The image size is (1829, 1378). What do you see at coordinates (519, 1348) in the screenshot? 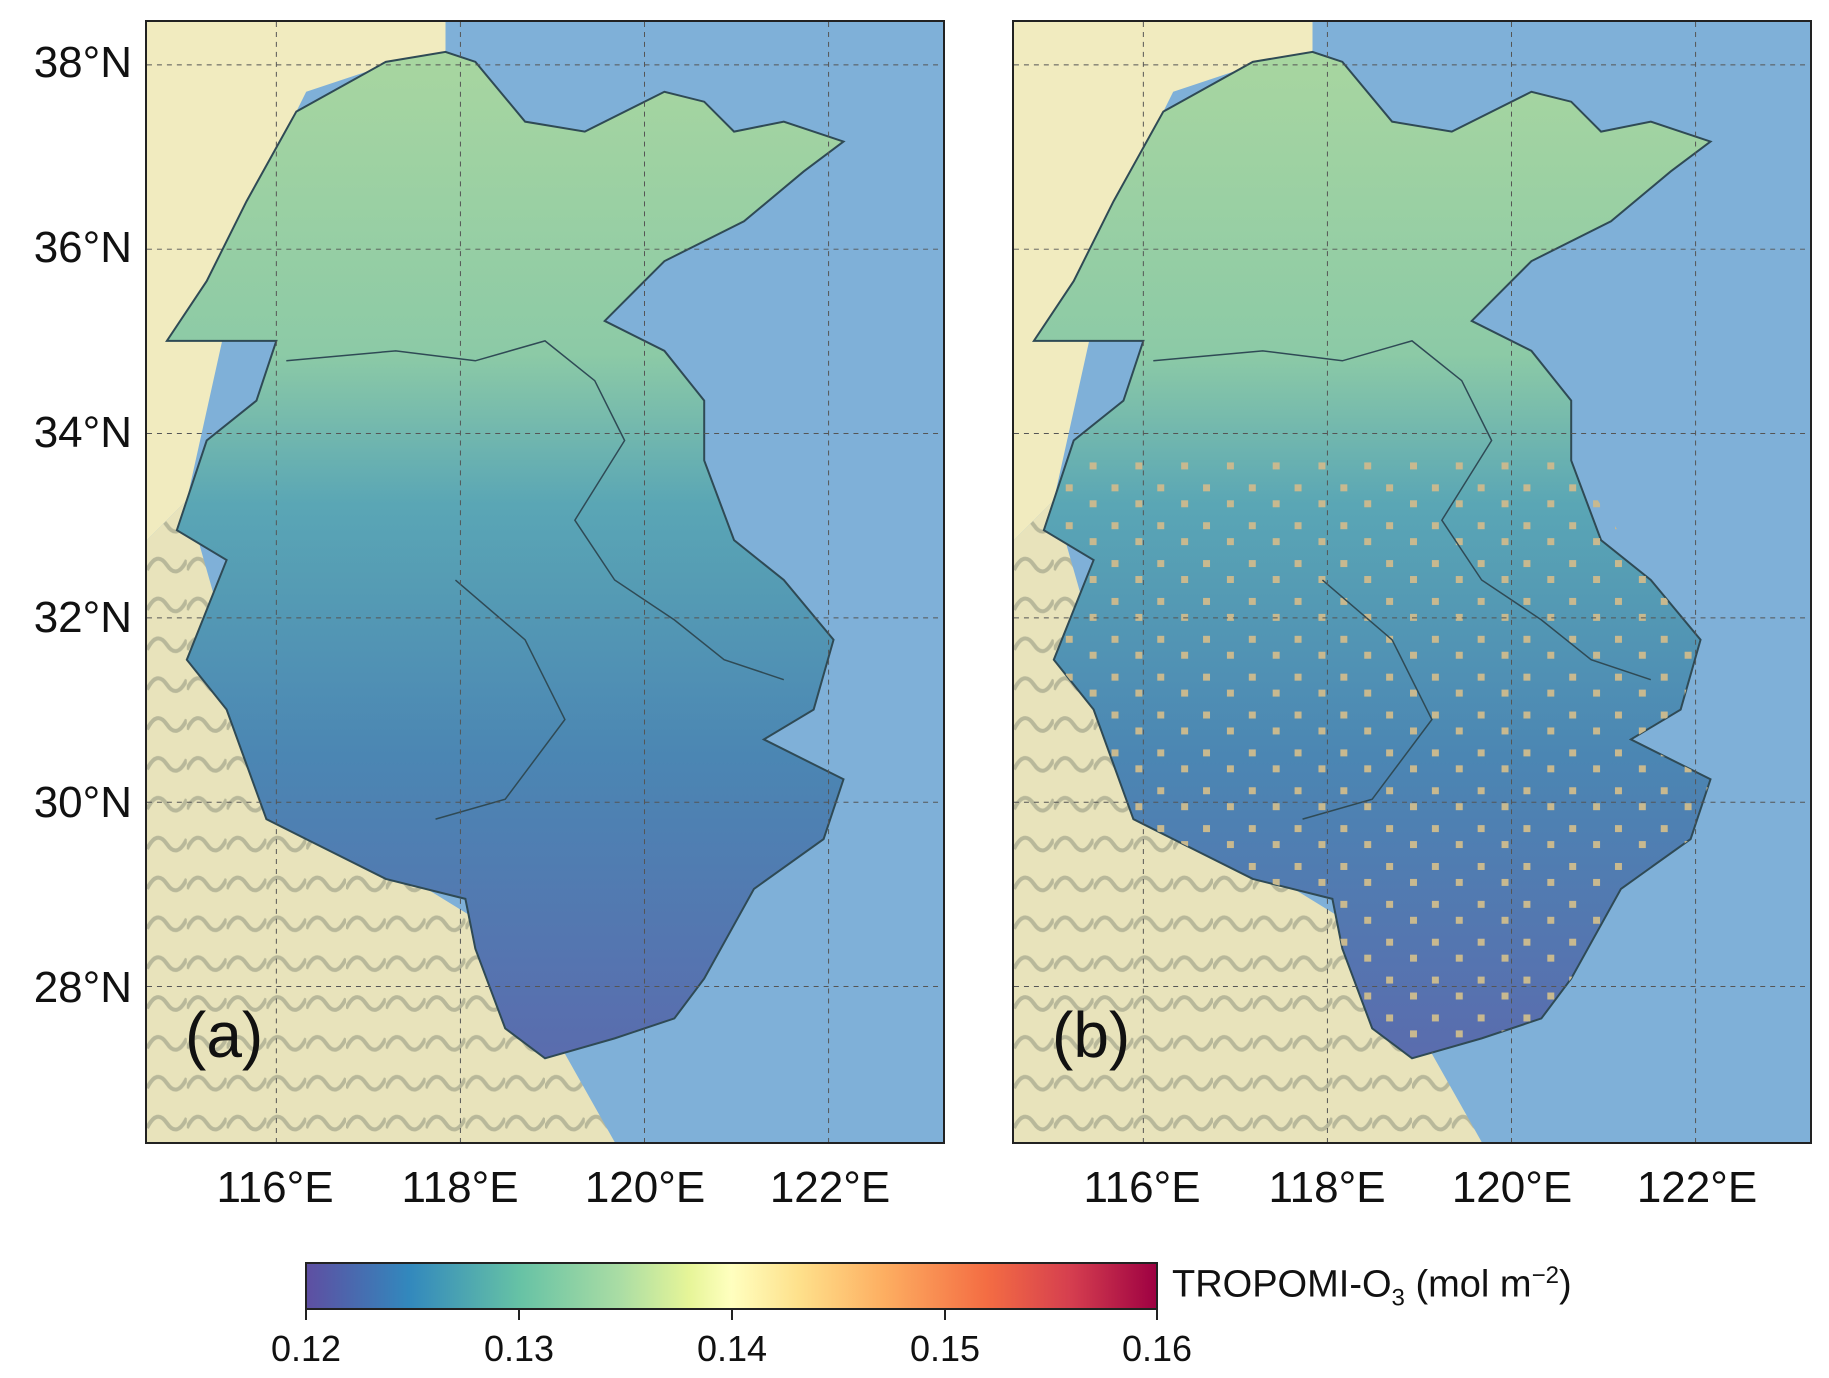
I see `colorbar-label-0.13: 0.13` at bounding box center [519, 1348].